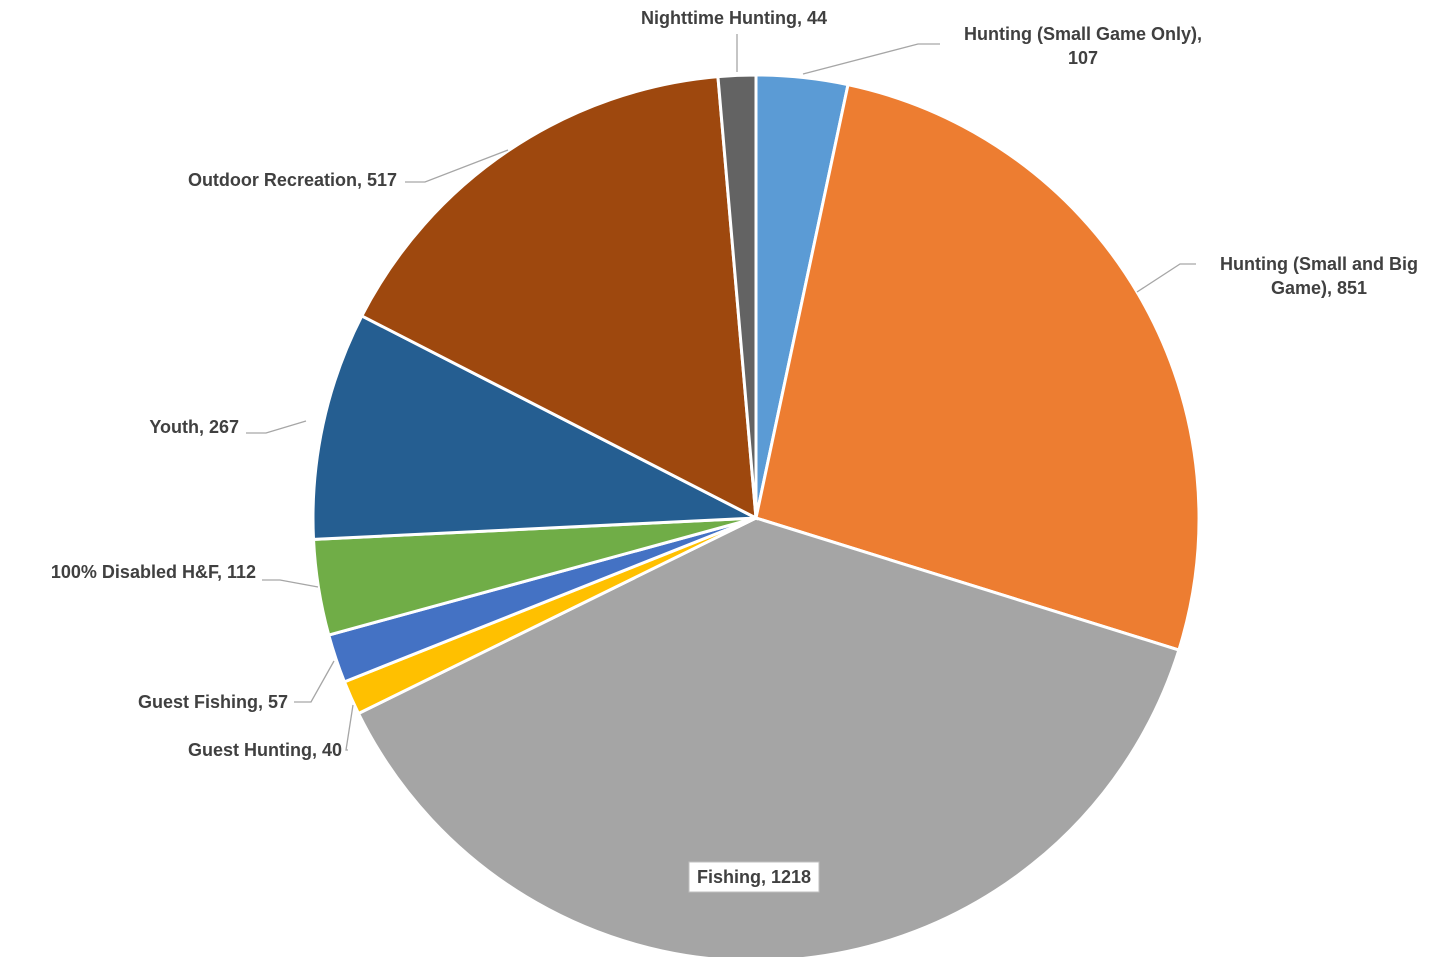  Describe the element at coordinates (1319, 288) in the screenshot. I see `data-label-line: Game), 851` at that location.